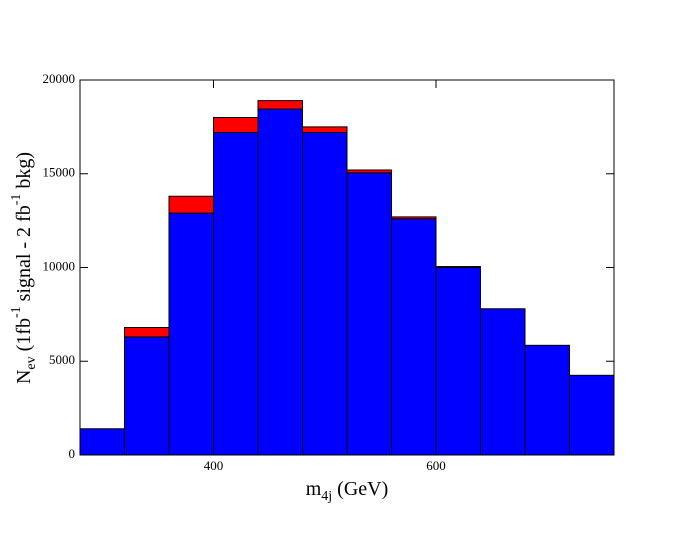  What do you see at coordinates (24, 377) in the screenshot?
I see `y-label-part: N` at bounding box center [24, 377].